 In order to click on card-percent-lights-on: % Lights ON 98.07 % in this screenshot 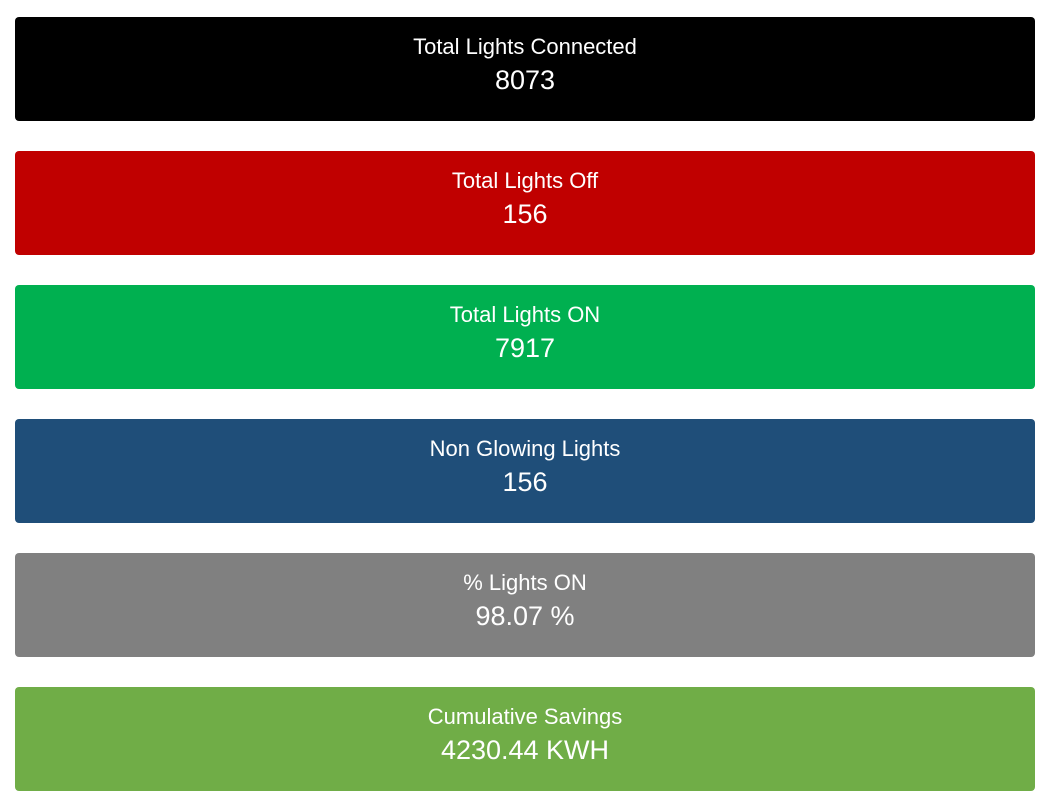, I will do `click(525, 605)`.